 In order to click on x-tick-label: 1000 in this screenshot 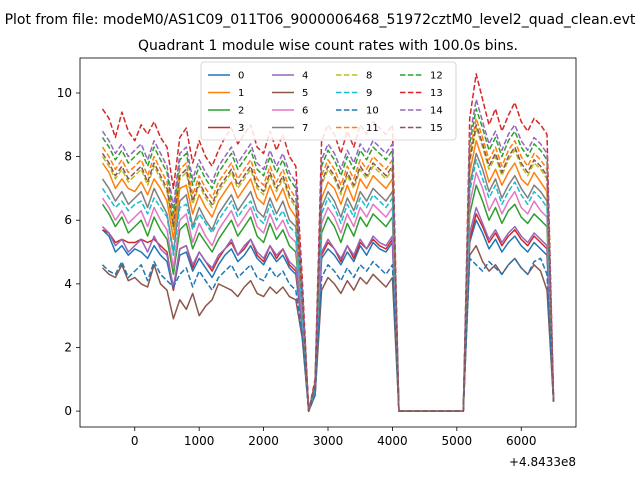, I will do `click(199, 441)`.